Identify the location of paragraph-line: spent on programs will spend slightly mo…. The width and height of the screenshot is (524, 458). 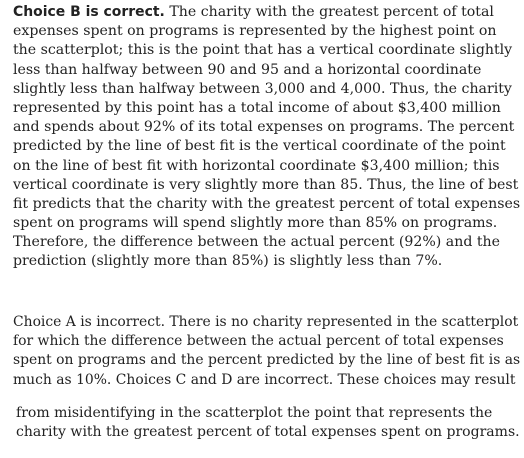
(255, 223).